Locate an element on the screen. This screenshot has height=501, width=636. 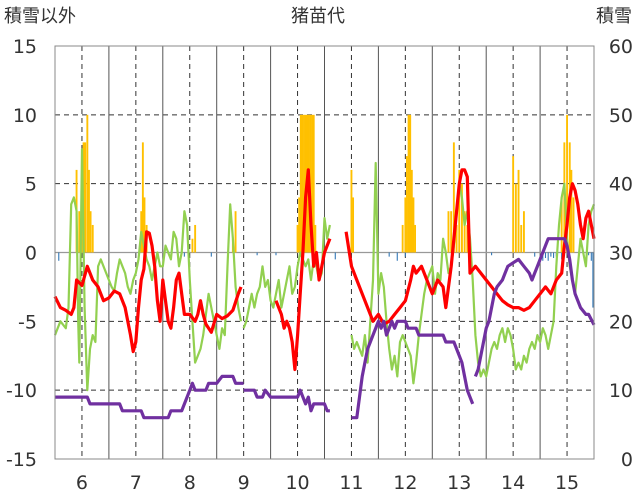
x-tick-label: 11 is located at coordinates (351, 483).